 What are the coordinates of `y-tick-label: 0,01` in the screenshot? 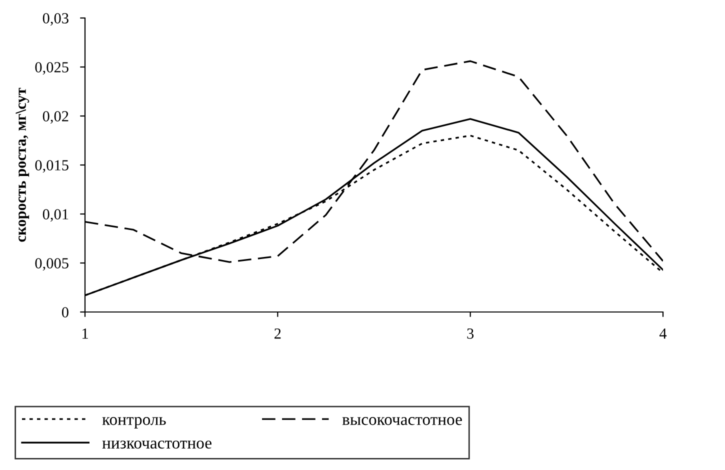 It's located at (55, 215).